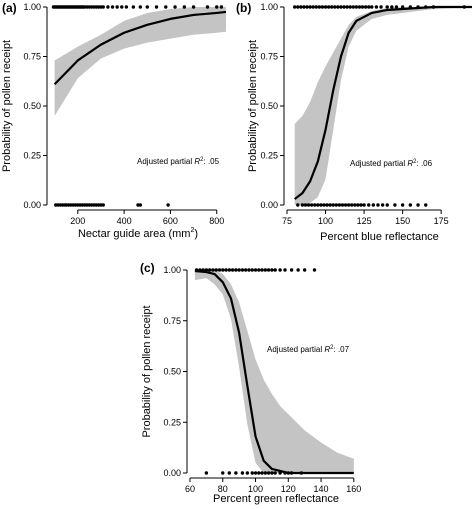  Describe the element at coordinates (223, 489) in the screenshot. I see `x-tick-label: 80` at that location.